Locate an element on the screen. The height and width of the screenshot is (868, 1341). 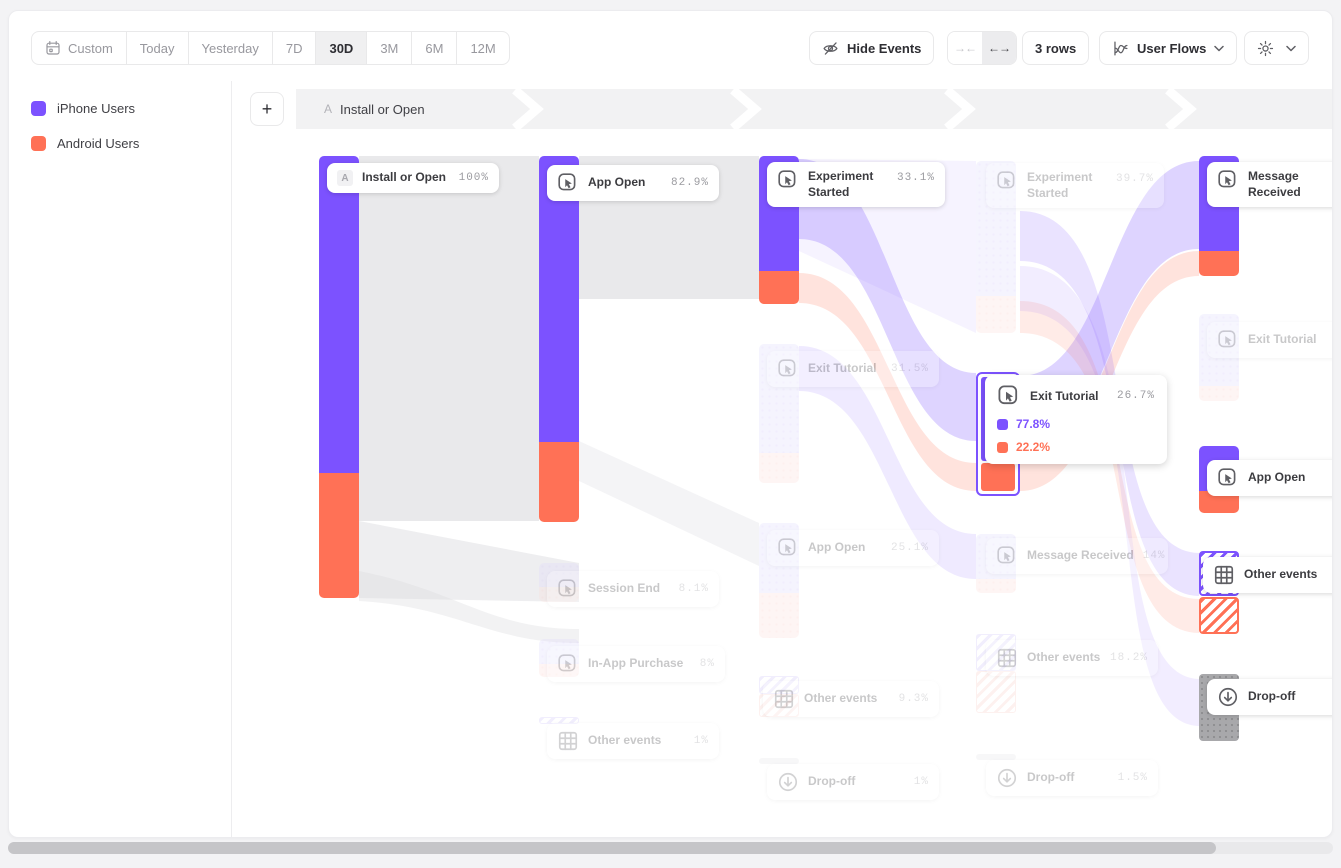
node-tooltip-exit-tutorial: Exit Tutorial 26.7% 77.8% 22.2% is located at coordinates (1076, 419).